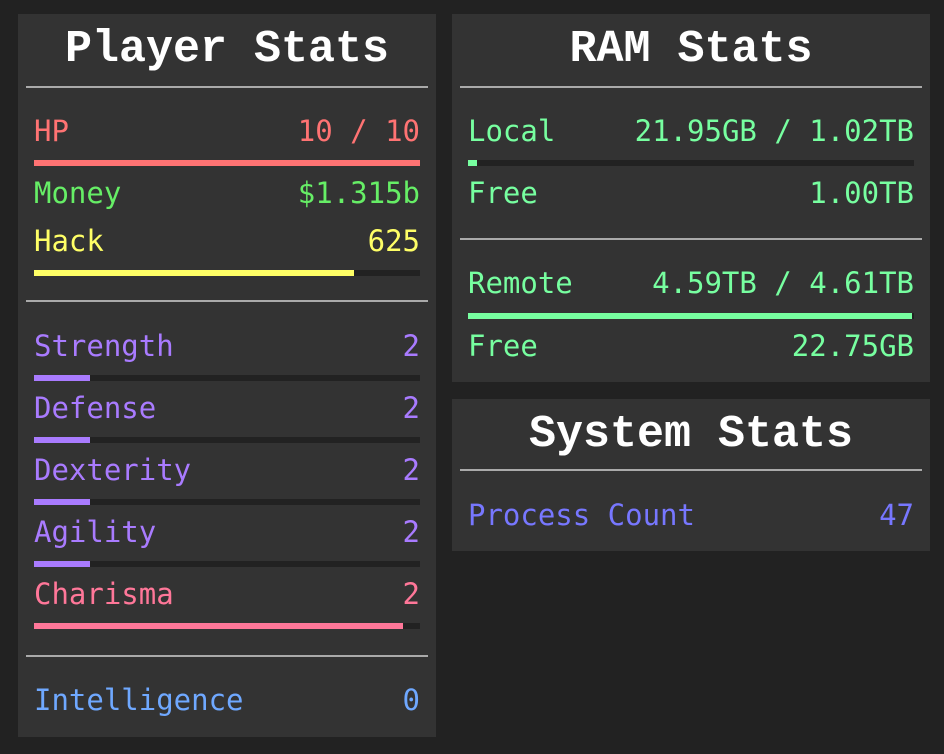 The width and height of the screenshot is (944, 754). What do you see at coordinates (227, 408) in the screenshot?
I see `skill-row-defense: Defense 2` at bounding box center [227, 408].